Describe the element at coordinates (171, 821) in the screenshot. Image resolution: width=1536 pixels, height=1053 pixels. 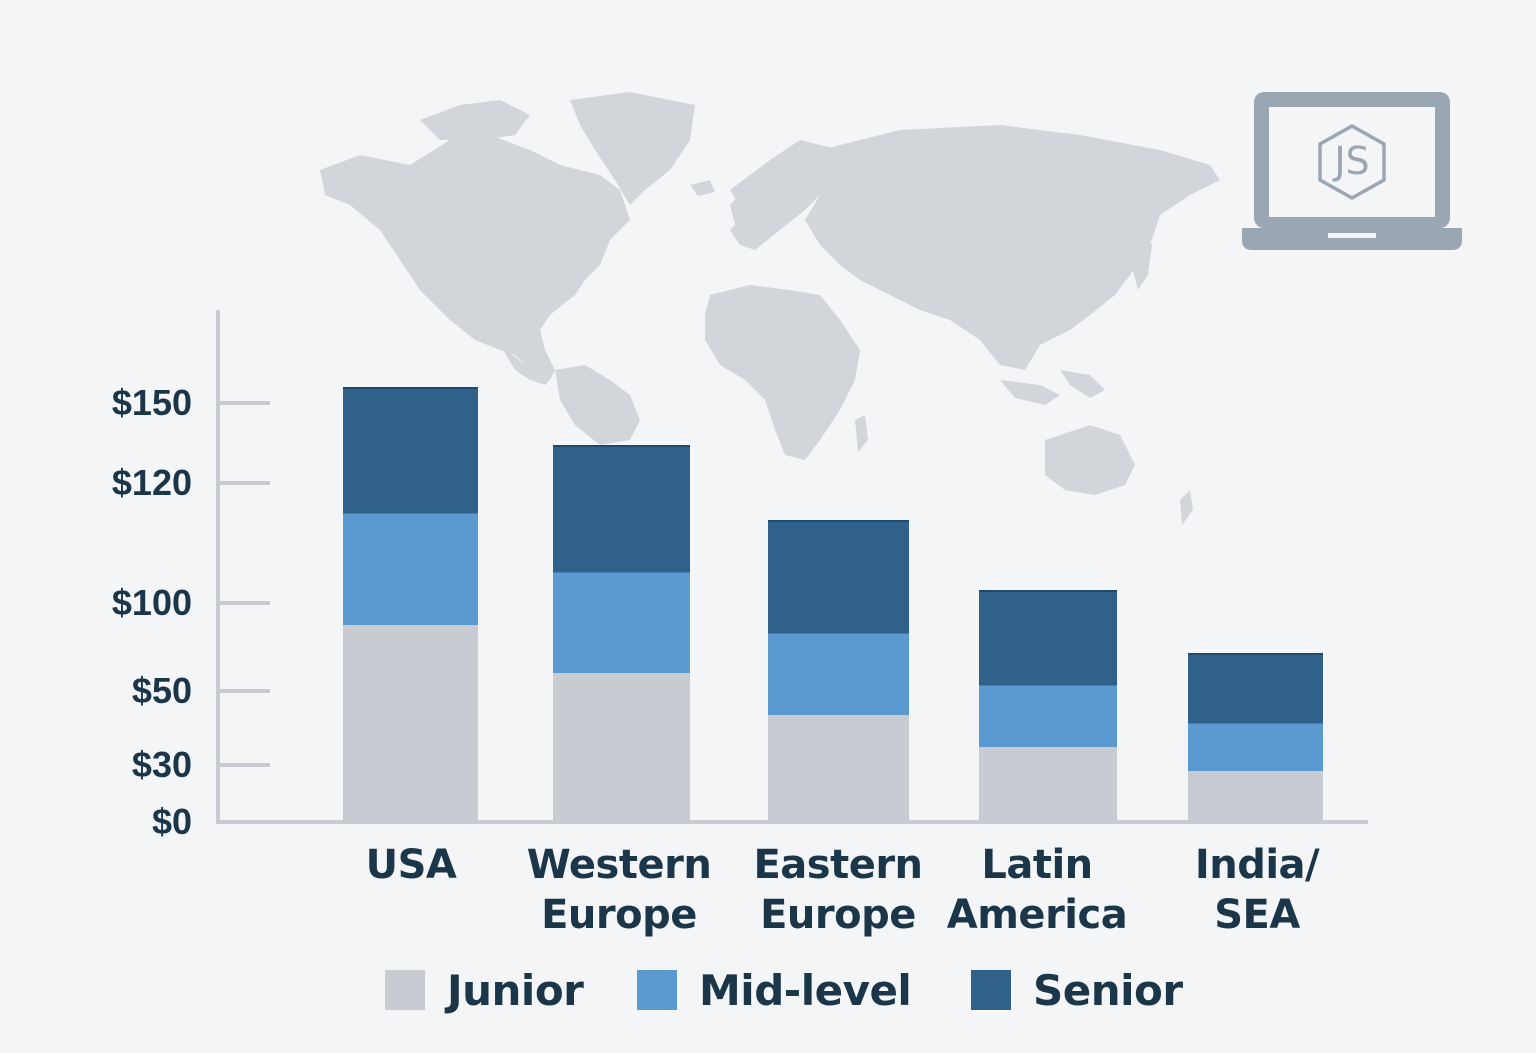
I see `y-tick-label: $0` at that location.